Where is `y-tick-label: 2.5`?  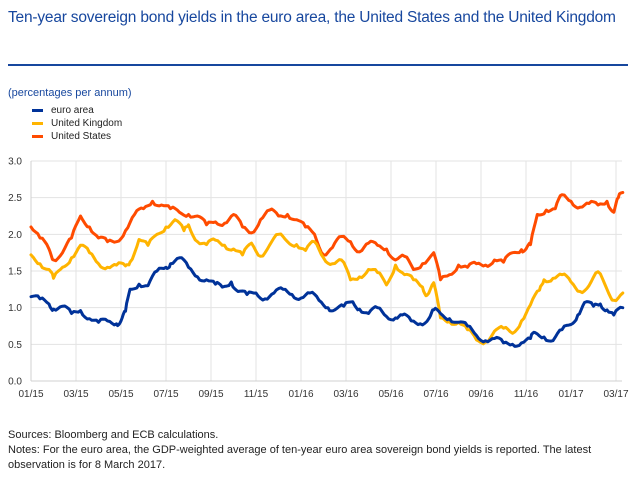 y-tick-label: 2.5 is located at coordinates (15, 198).